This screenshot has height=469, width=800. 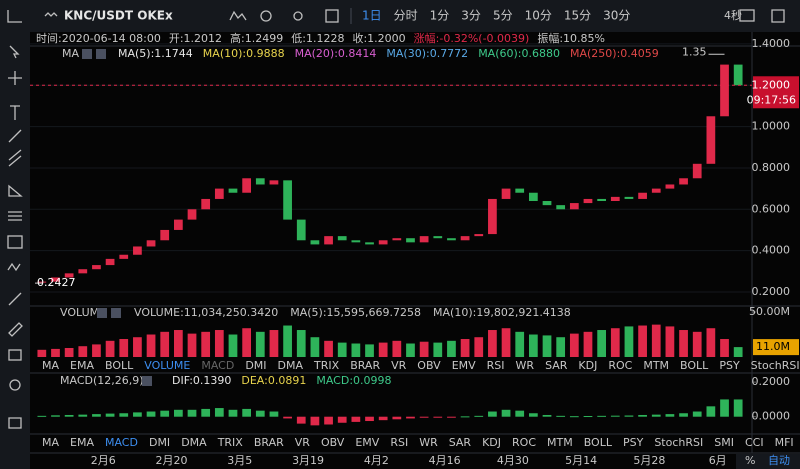 I want to click on y-tick-label: 0.0000, so click(x=771, y=416).